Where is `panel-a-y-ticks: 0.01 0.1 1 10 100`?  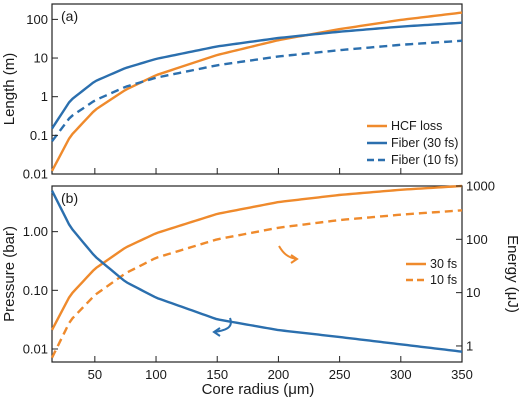 panel-a-y-ticks: 0.01 0.1 1 10 100 is located at coordinates (40, 97).